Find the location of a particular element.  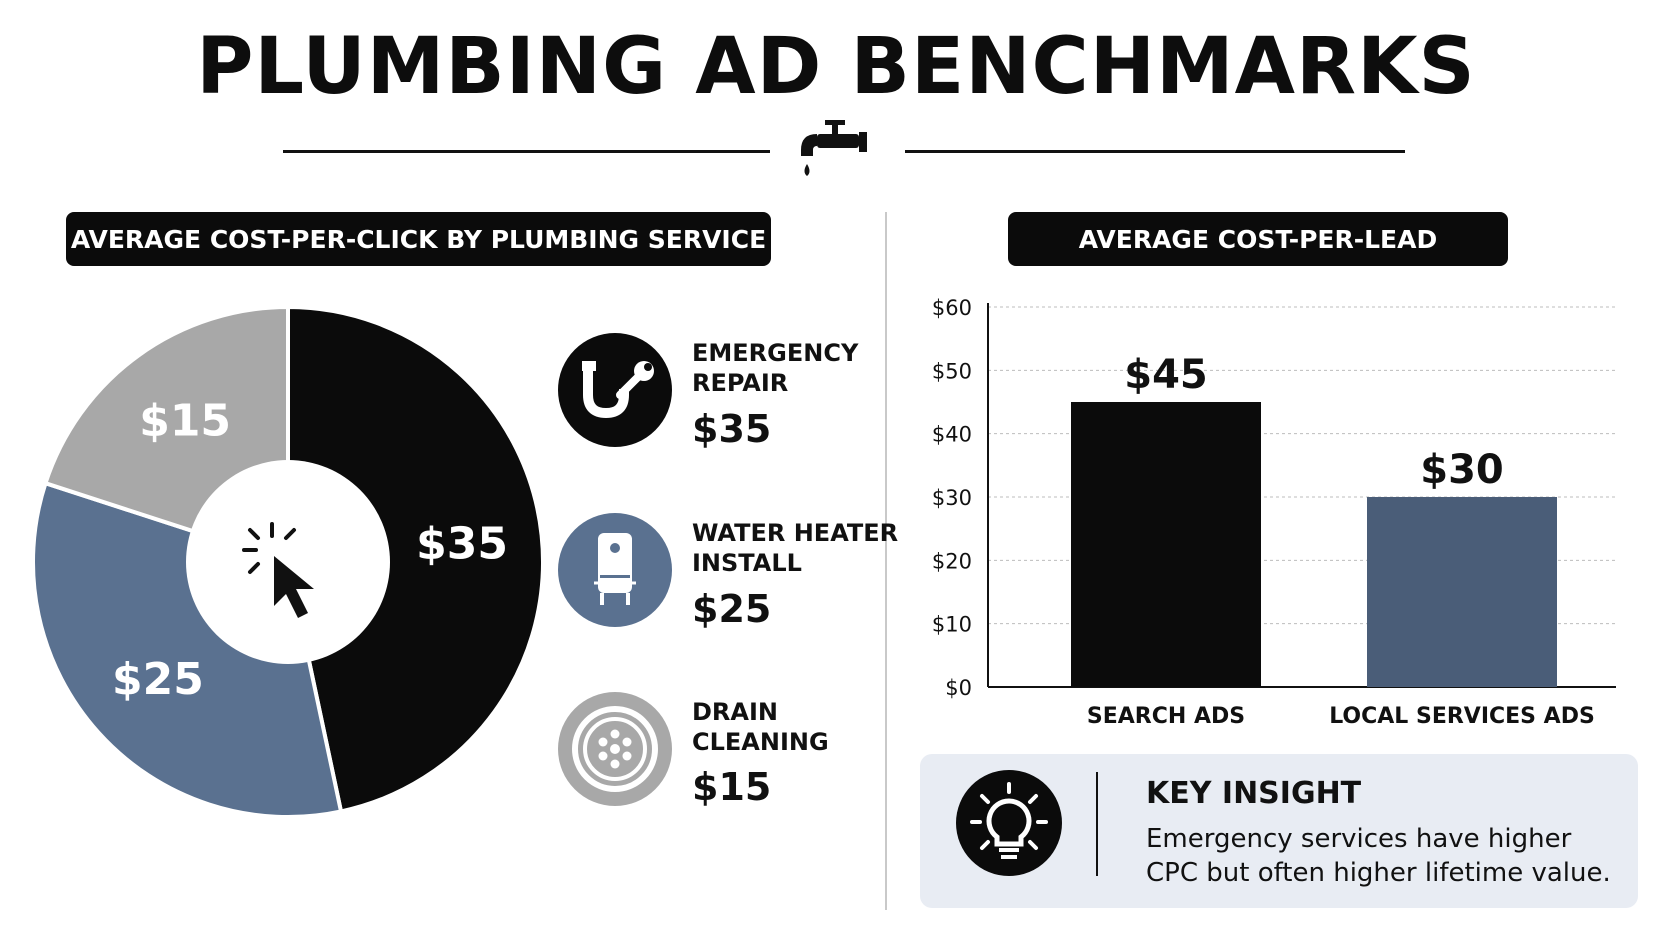

x-category-label: LOCAL SERVICES ADS is located at coordinates (1462, 716).